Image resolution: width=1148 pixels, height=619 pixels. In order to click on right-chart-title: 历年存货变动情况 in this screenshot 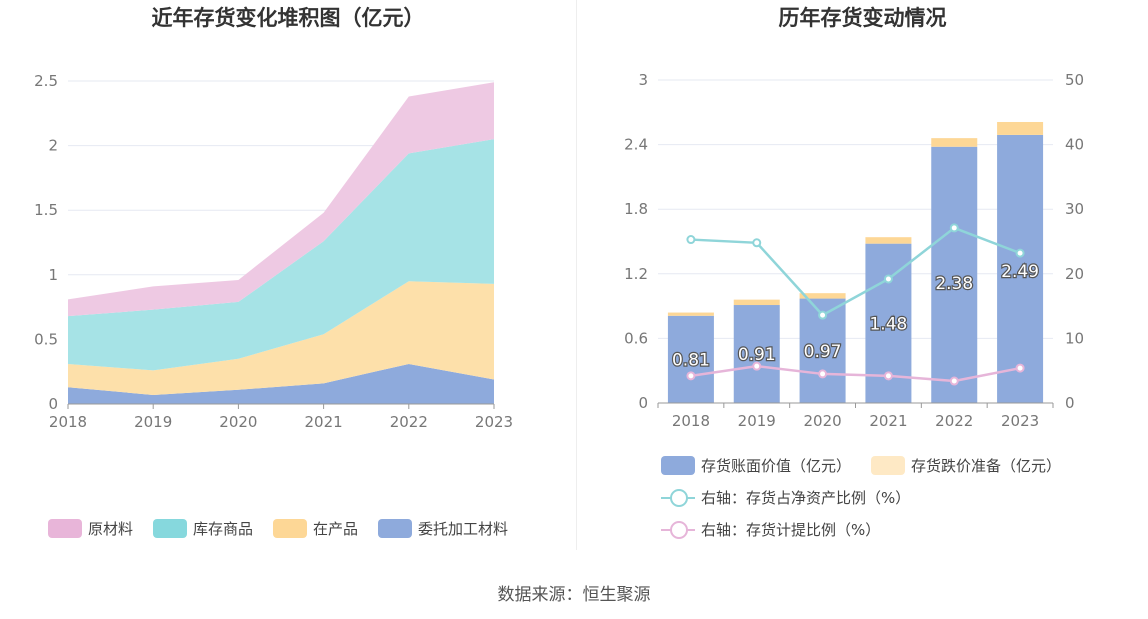, I will do `click(862, 18)`.